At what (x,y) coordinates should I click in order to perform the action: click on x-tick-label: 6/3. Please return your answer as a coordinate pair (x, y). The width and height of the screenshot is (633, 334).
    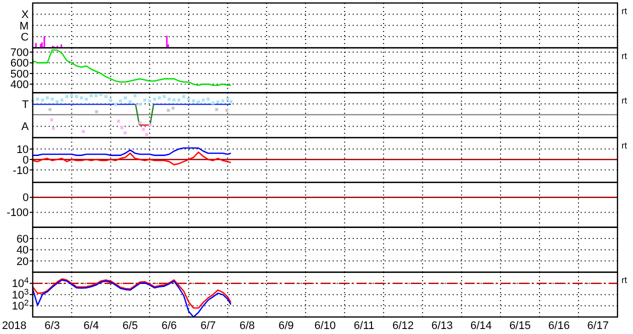
    Looking at the image, I should click on (52, 326).